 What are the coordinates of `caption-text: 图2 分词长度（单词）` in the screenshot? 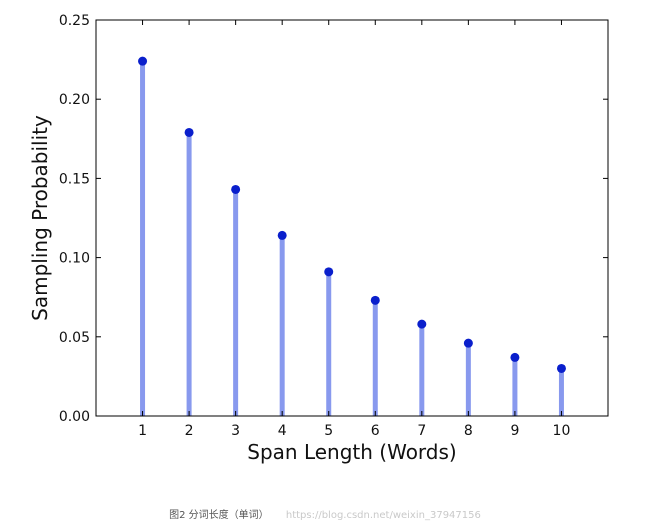 It's located at (219, 515).